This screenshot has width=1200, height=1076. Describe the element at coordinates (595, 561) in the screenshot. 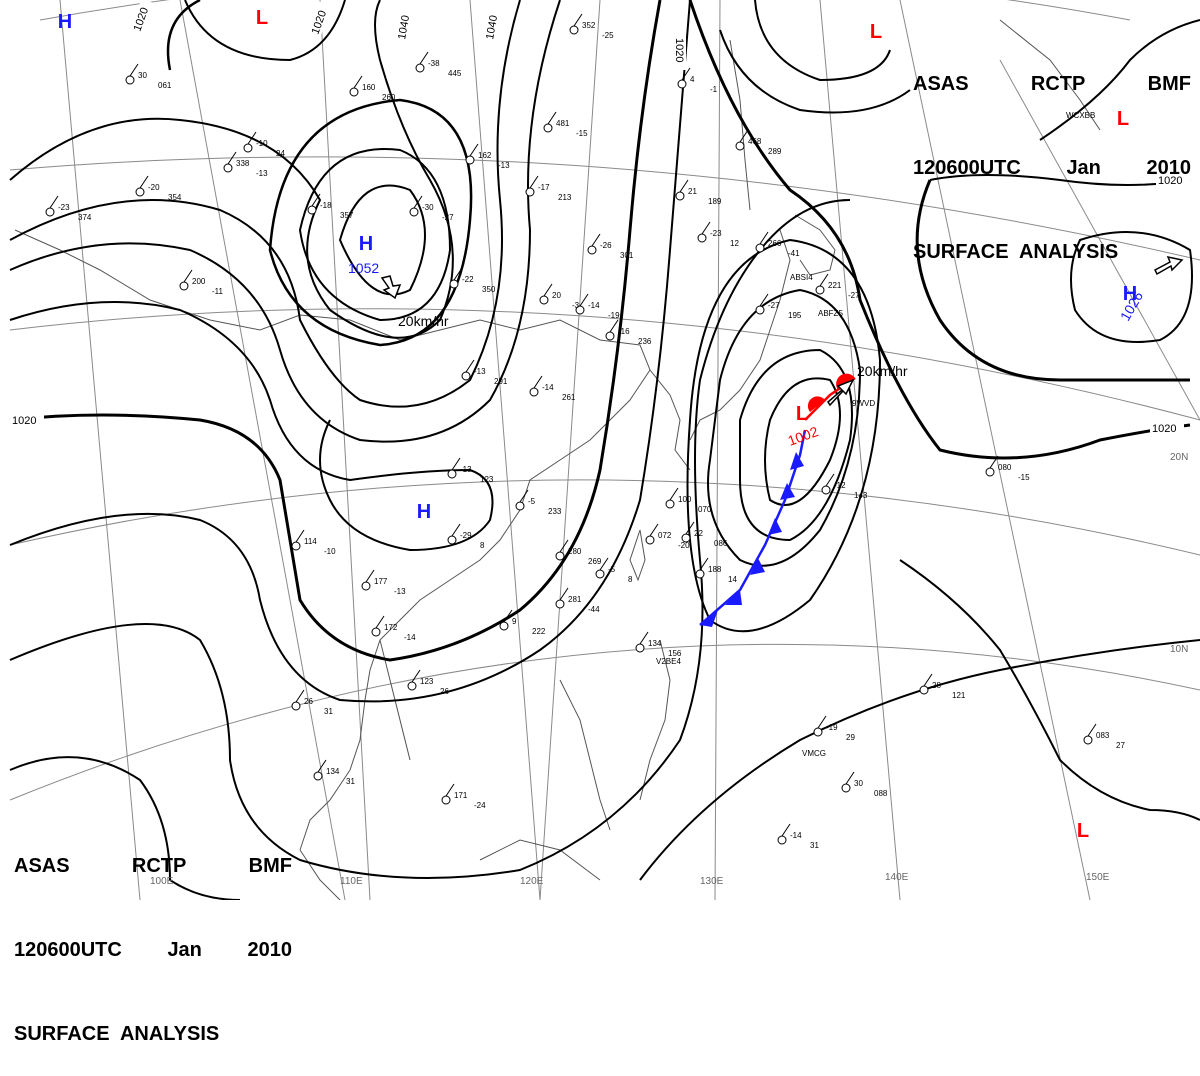

I see `station-value: 269` at that location.